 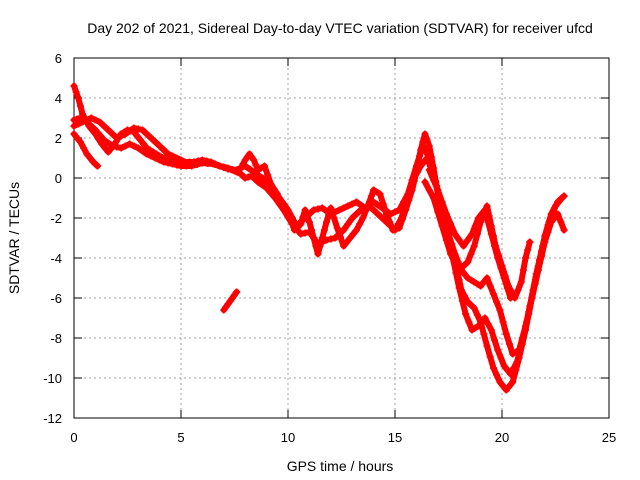 I want to click on series-track-a, so click(x=86, y=150).